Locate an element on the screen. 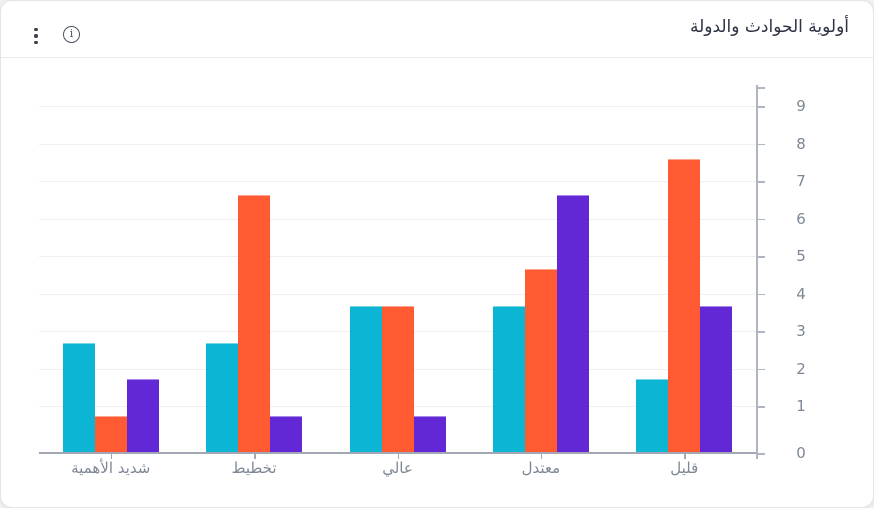 Image resolution: width=874 pixels, height=508 pixels. y-axis-label: 6 is located at coordinates (801, 218).